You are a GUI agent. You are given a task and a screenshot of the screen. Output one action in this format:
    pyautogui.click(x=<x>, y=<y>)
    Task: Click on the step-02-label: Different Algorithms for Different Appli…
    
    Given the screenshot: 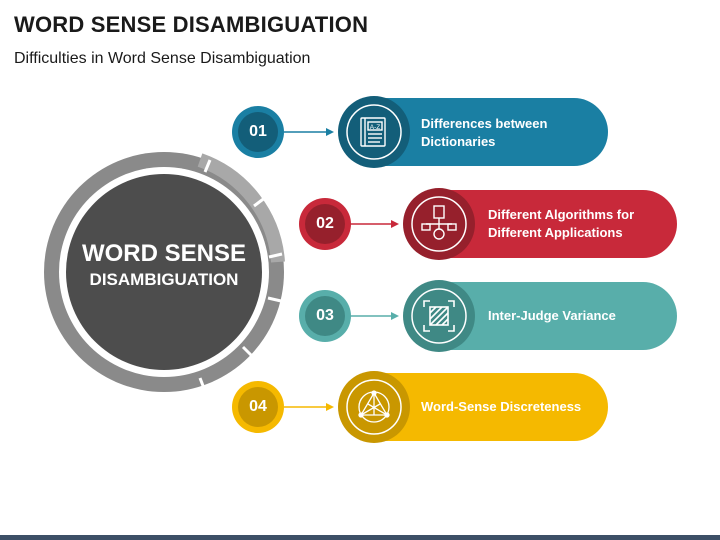 What is the action you would take?
    pyautogui.click(x=561, y=224)
    